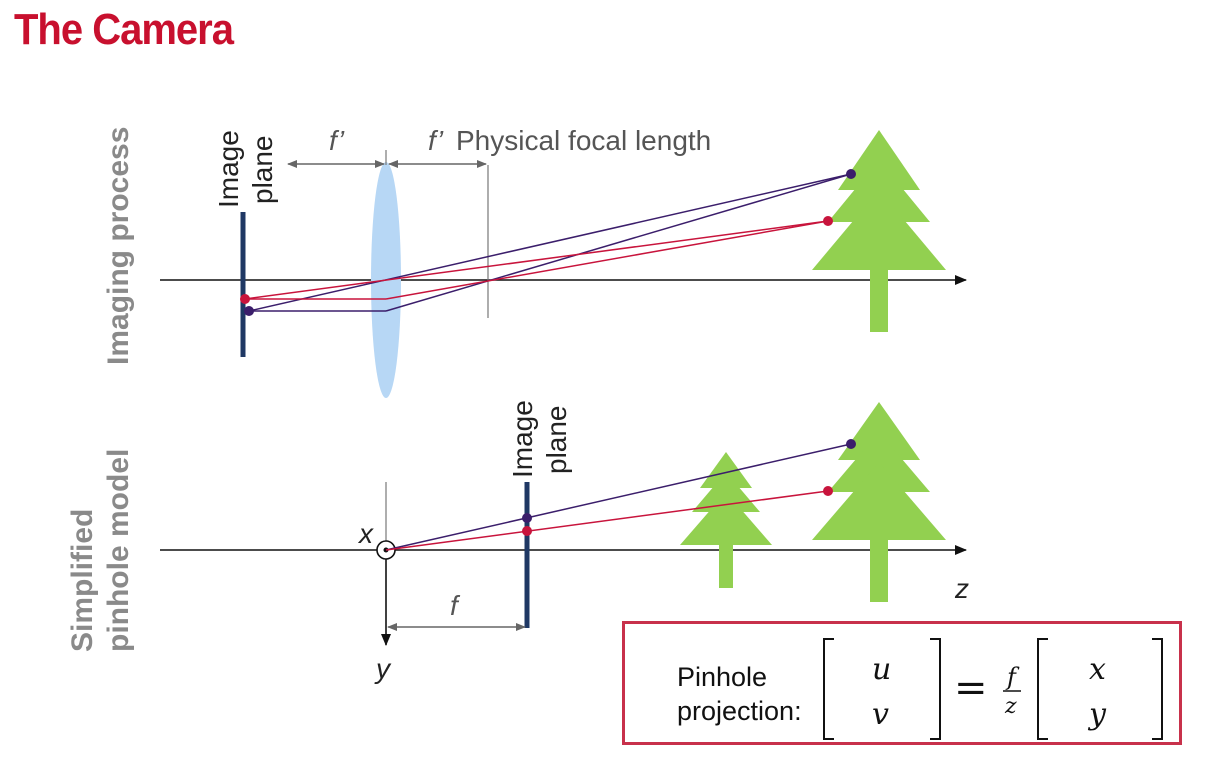  Describe the element at coordinates (739, 711) in the screenshot. I see `formula-label-line2: projection:` at that location.